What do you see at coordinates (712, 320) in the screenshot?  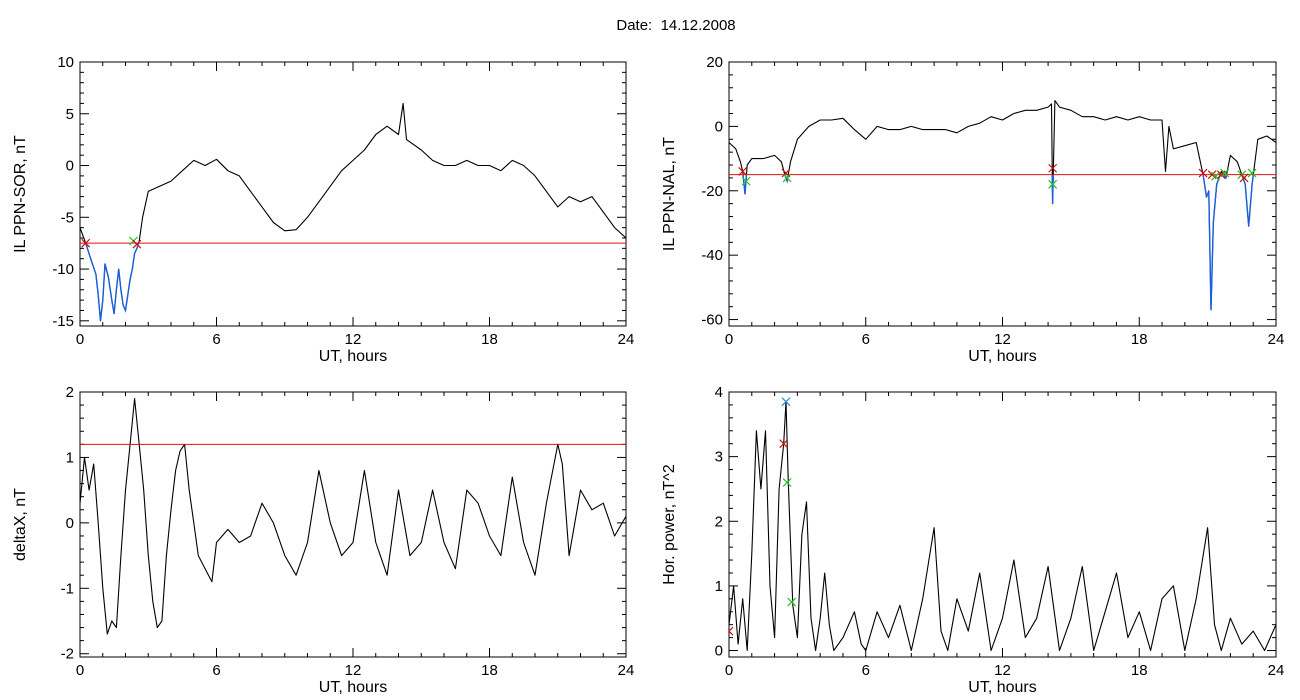 I see `y-tick-label: -60` at bounding box center [712, 320].